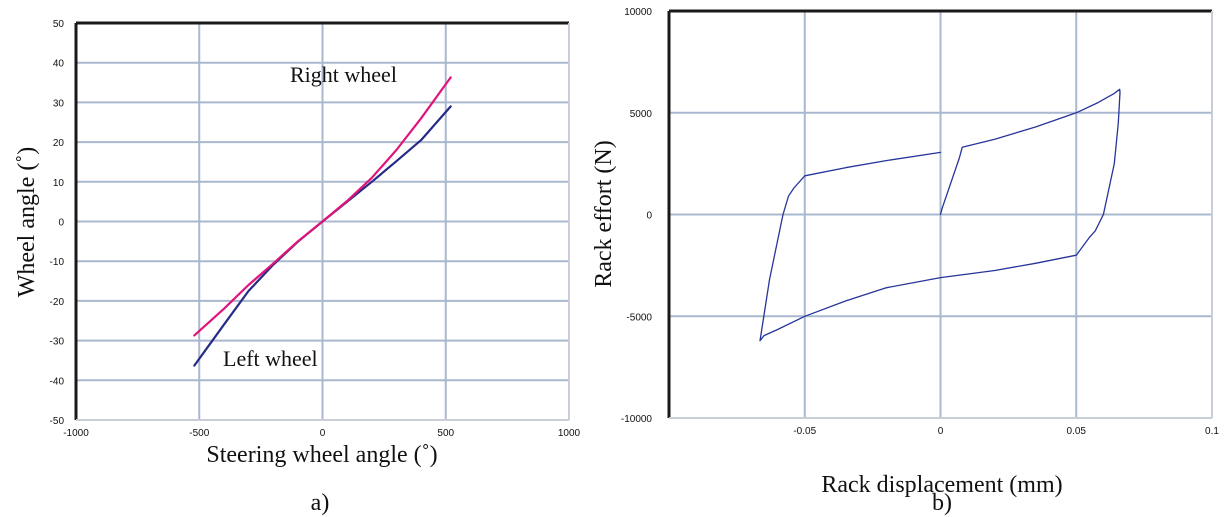  What do you see at coordinates (1077, 431) in the screenshot?
I see `panel-b-x-tick-label: 0.05` at bounding box center [1077, 431].